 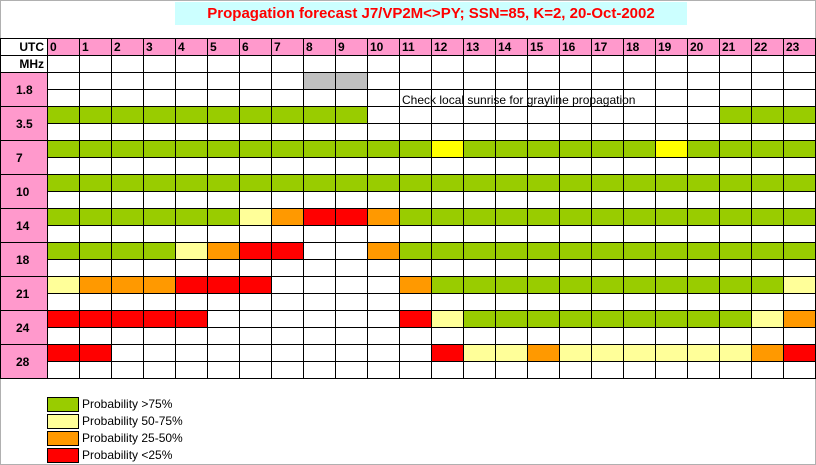 What do you see at coordinates (24, 64) in the screenshot?
I see `mhz-label: MHz` at bounding box center [24, 64].